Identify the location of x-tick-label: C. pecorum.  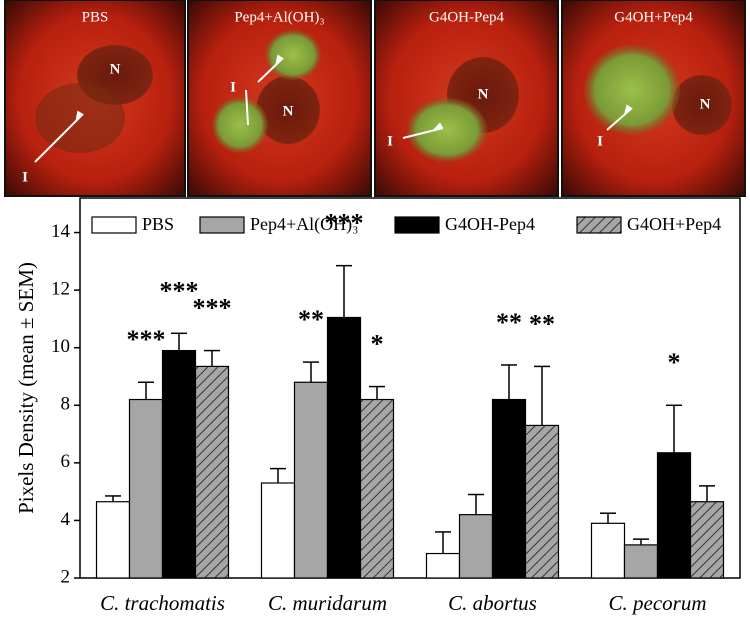
(658, 603).